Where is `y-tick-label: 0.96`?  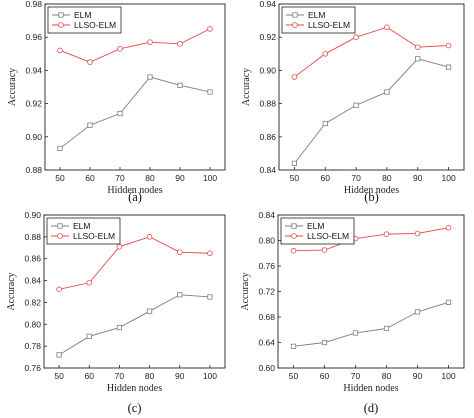
y-tick-label: 0.96 is located at coordinates (33, 37).